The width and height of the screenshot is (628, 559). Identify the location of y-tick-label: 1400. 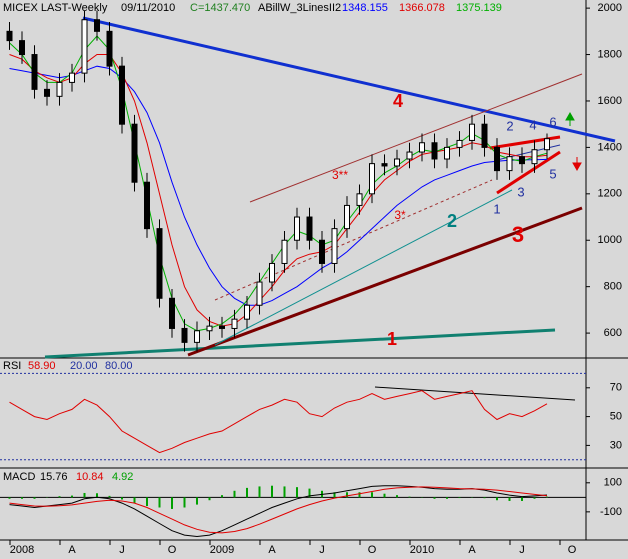
(610, 147).